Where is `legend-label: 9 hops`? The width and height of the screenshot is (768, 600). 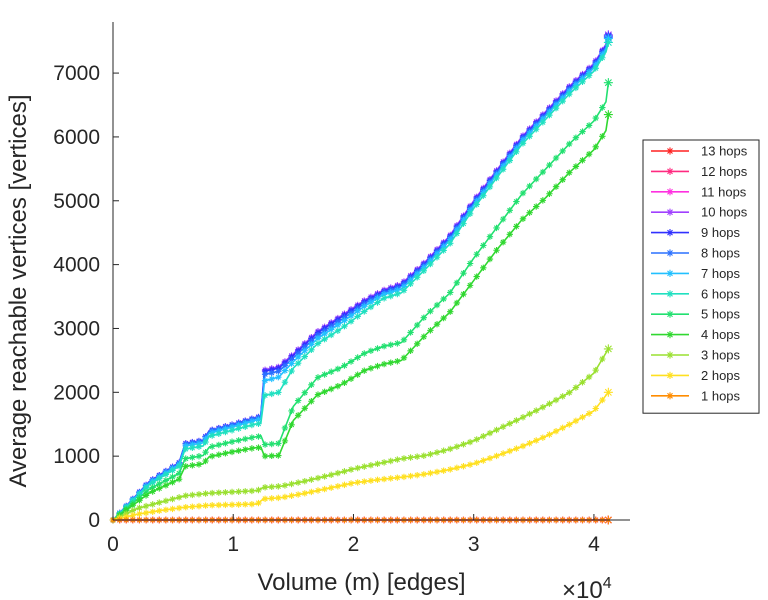
legend-label: 9 hops is located at coordinates (721, 232).